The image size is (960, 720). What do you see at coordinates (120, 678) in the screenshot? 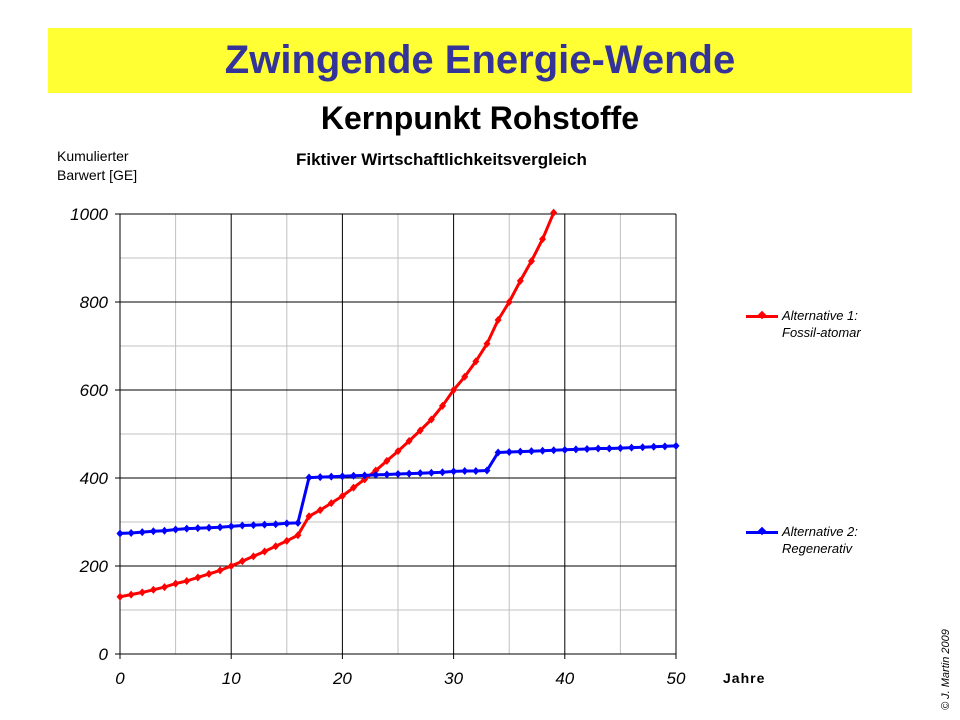
I see `x-tick-label: 0` at bounding box center [120, 678].